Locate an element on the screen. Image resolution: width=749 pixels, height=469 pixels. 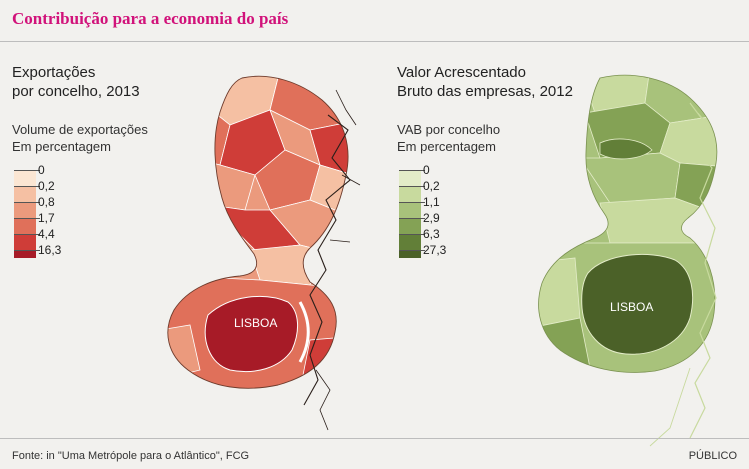
publisher-brand: PÚBLICO is located at coordinates (712, 456).